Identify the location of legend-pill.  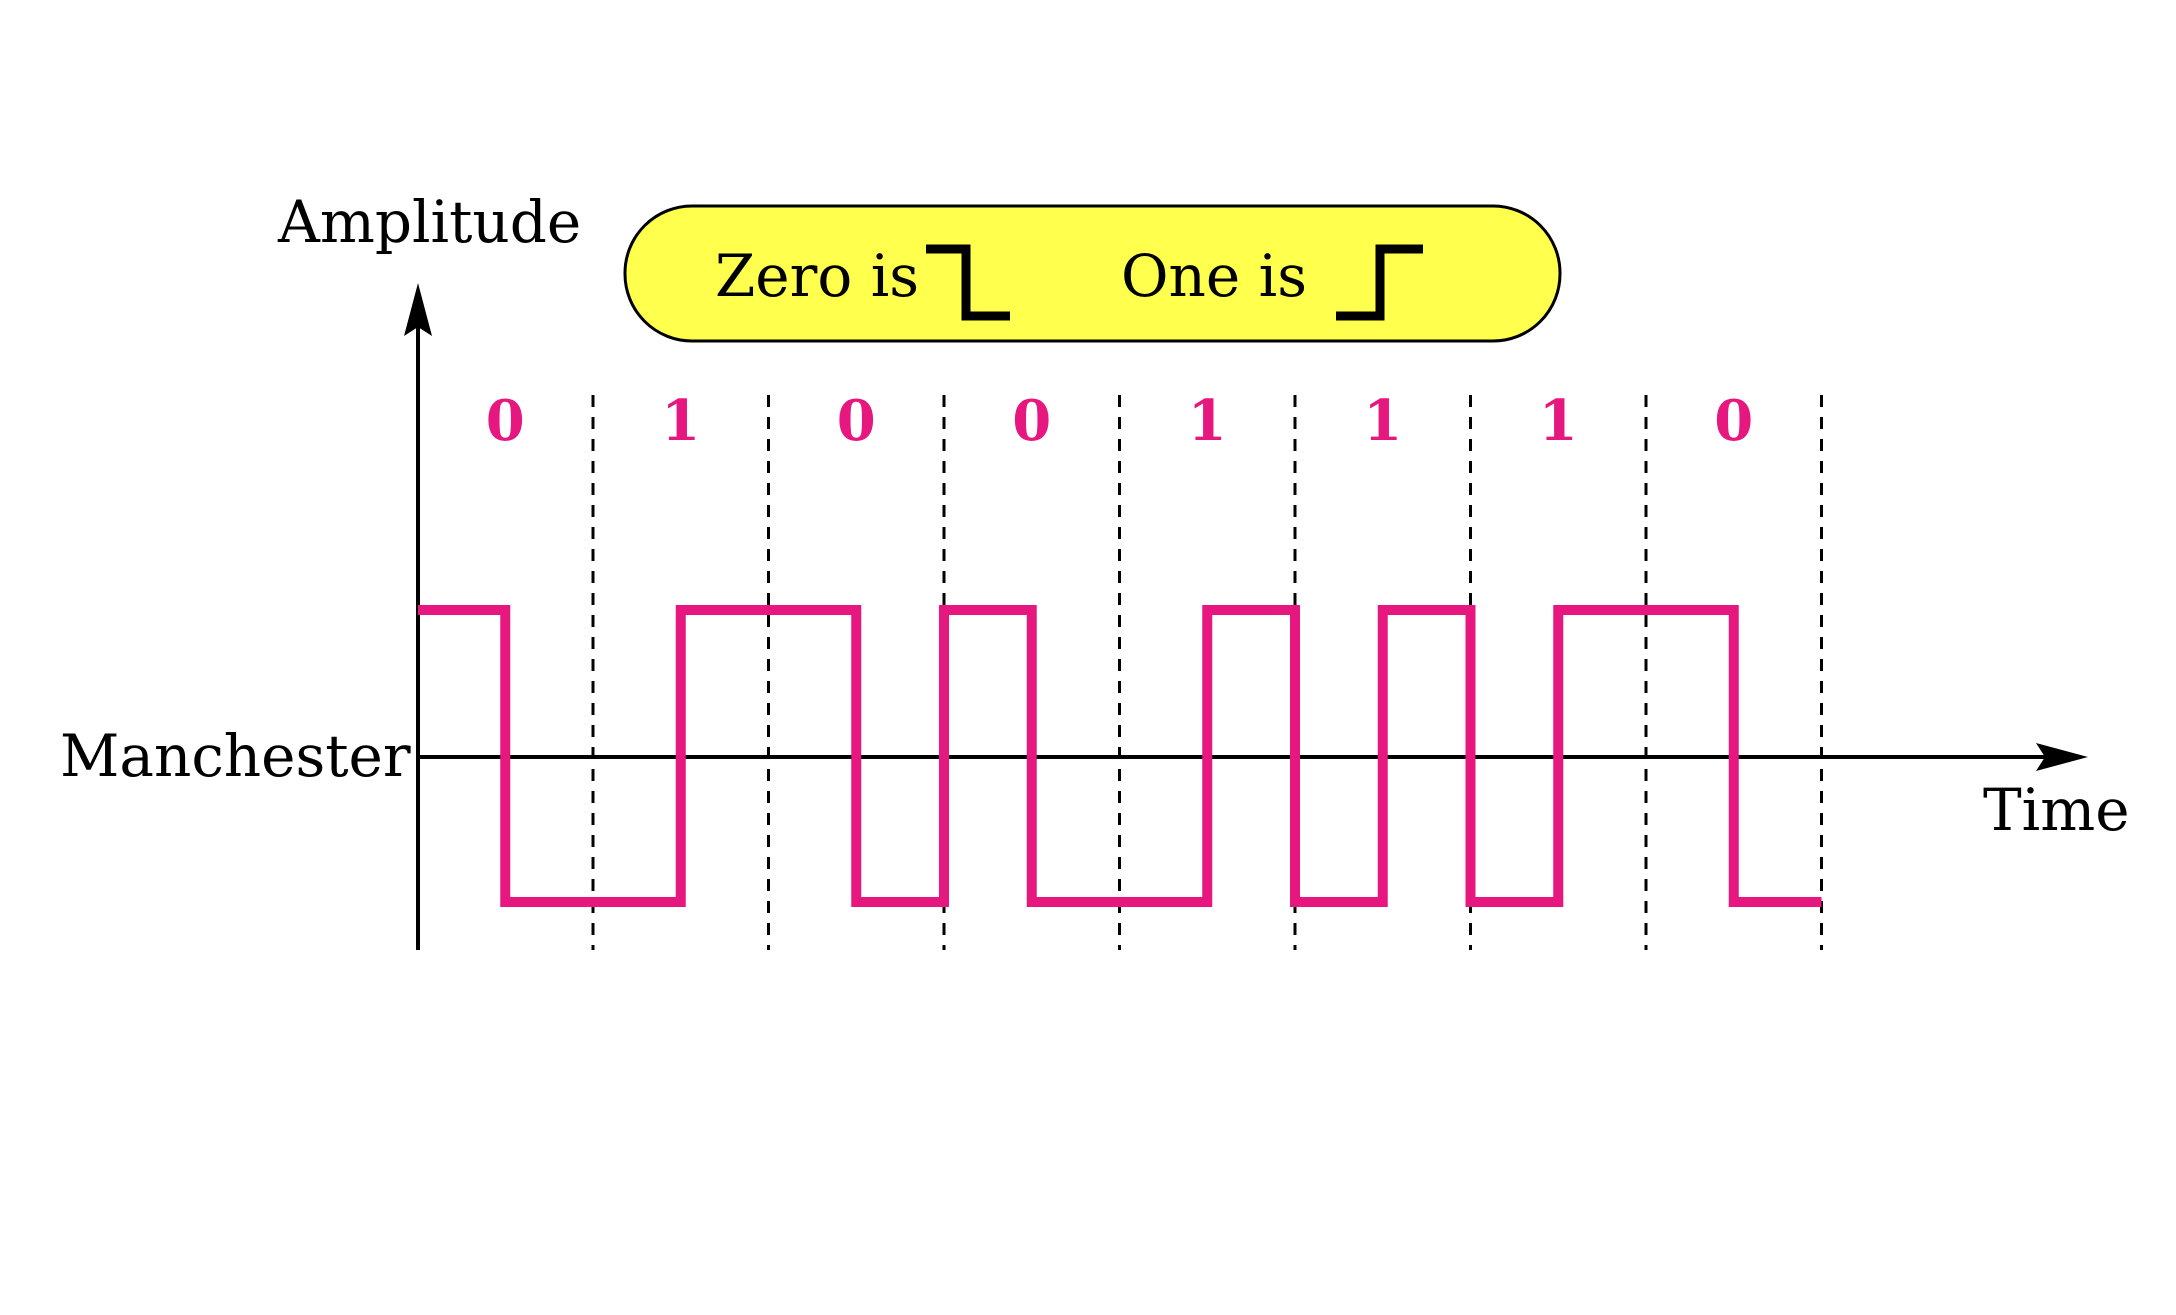
(1092, 273).